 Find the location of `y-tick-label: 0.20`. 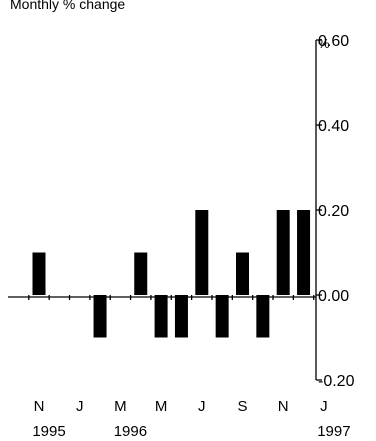

y-tick-label: 0.20 is located at coordinates (333, 211).